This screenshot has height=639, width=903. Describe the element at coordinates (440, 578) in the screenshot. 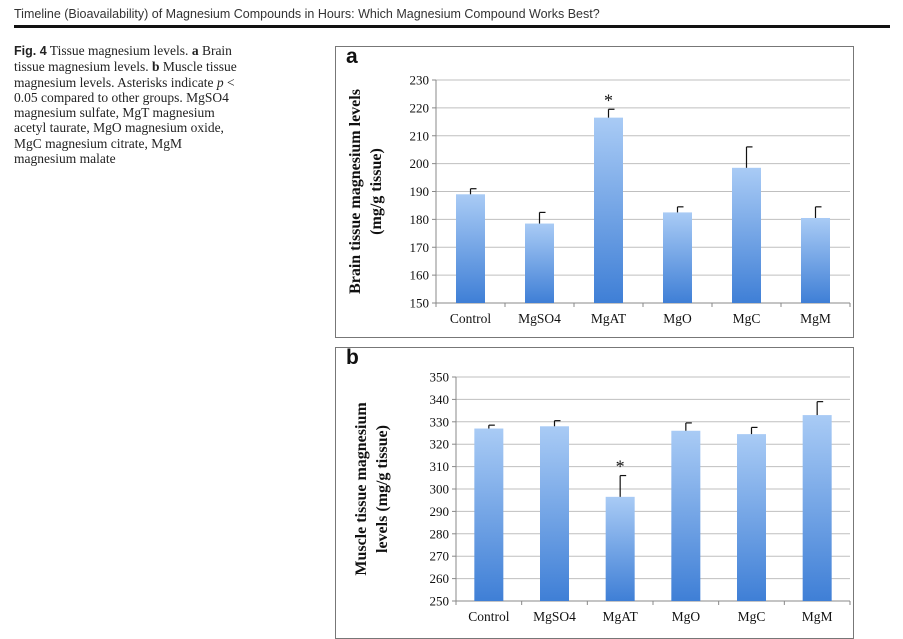

I see `y-tick-label: 260` at that location.